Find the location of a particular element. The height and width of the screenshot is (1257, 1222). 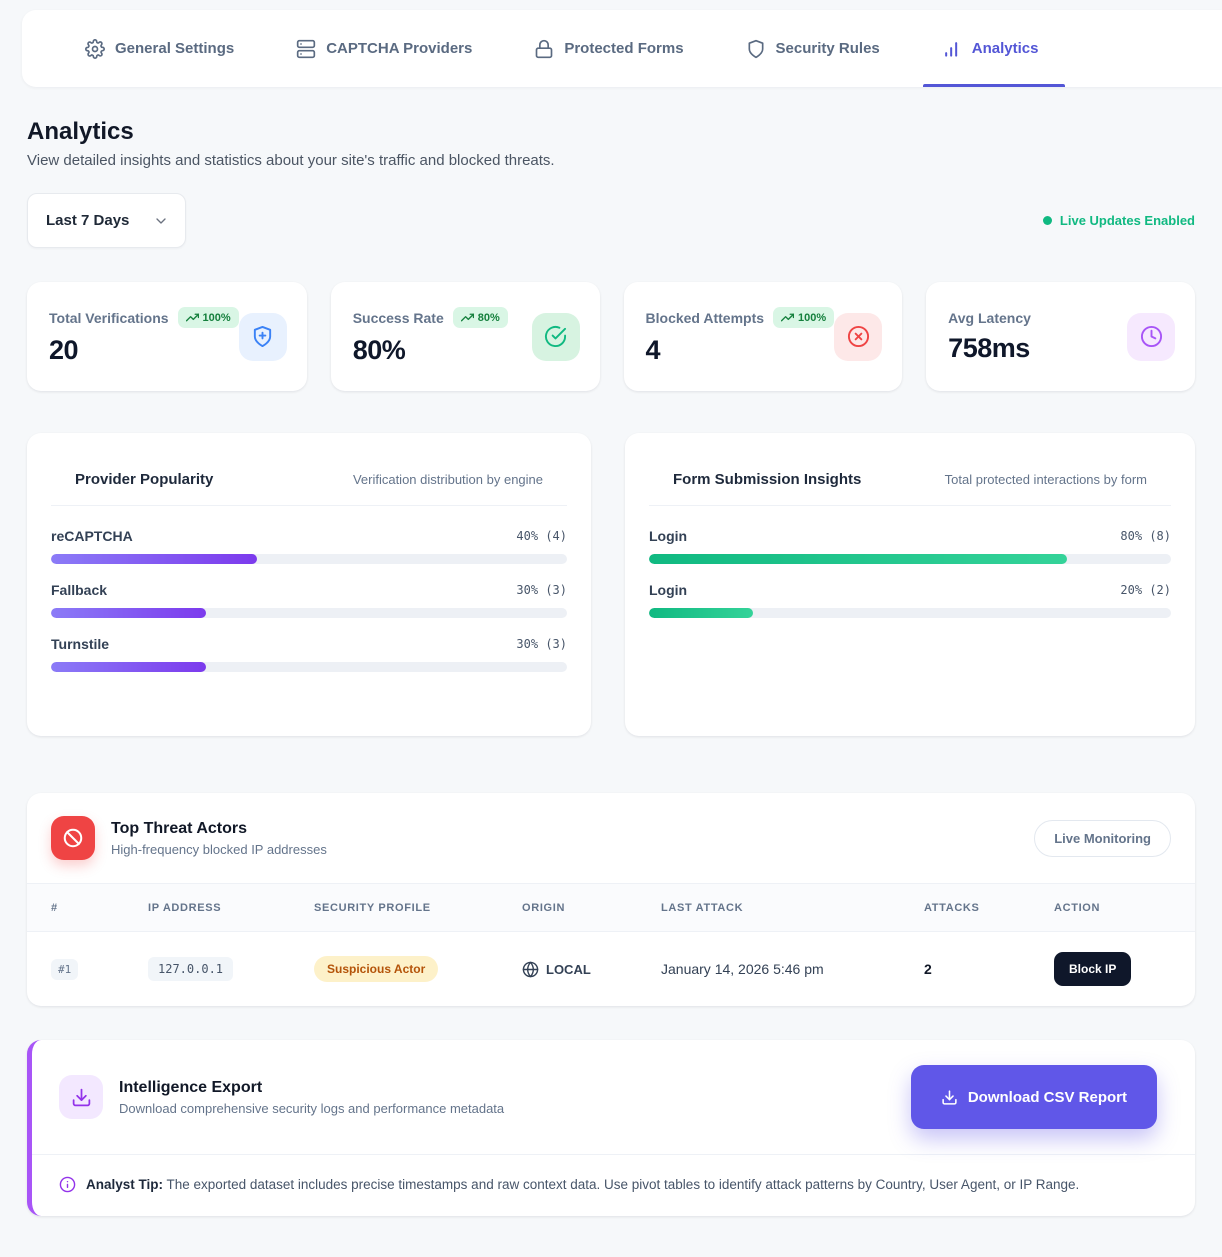

tab-protected-forms: Protected Forms is located at coordinates (608, 48).